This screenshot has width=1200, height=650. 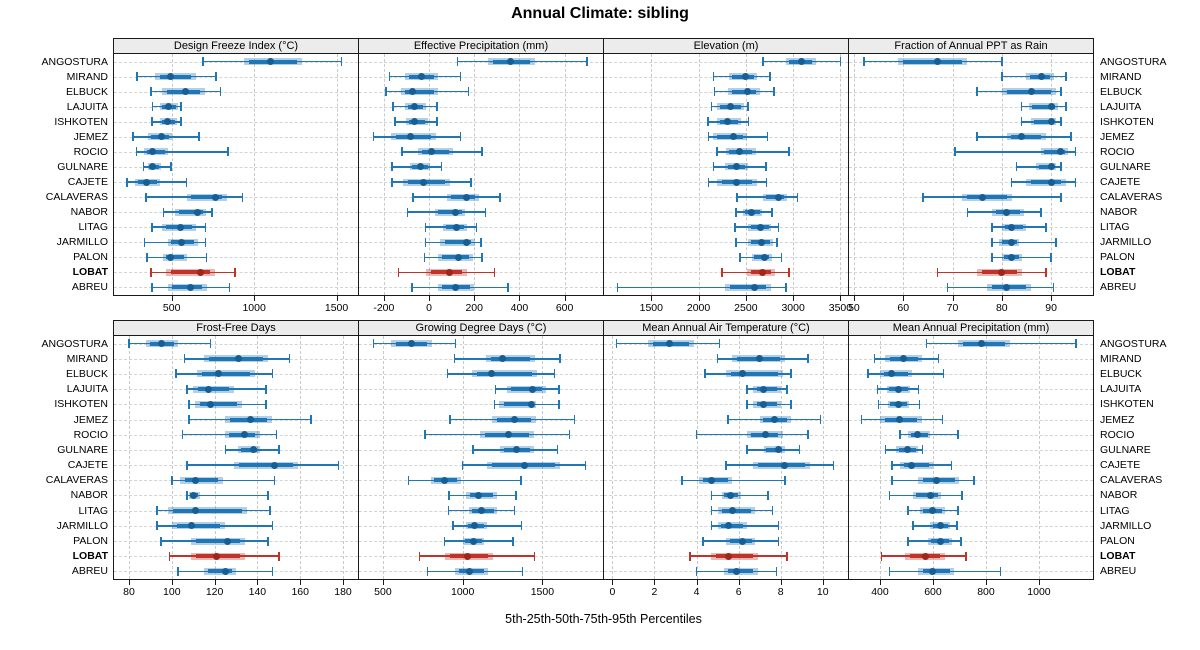 I want to click on panel-plot-effective-precipitation-mm, so click(x=481, y=175).